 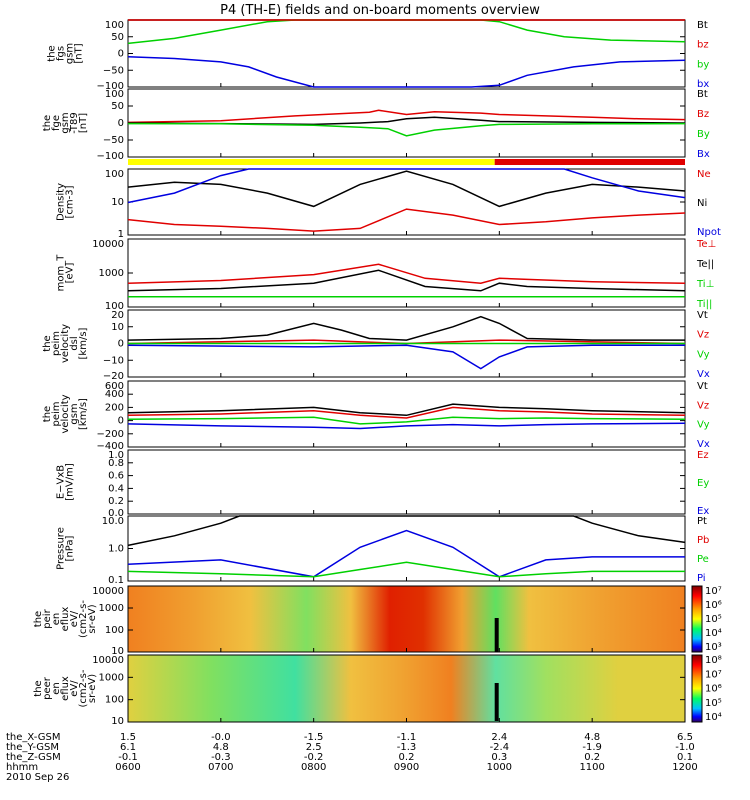 What do you see at coordinates (406, 129) in the screenshot?
I see `series-by-line` at bounding box center [406, 129].